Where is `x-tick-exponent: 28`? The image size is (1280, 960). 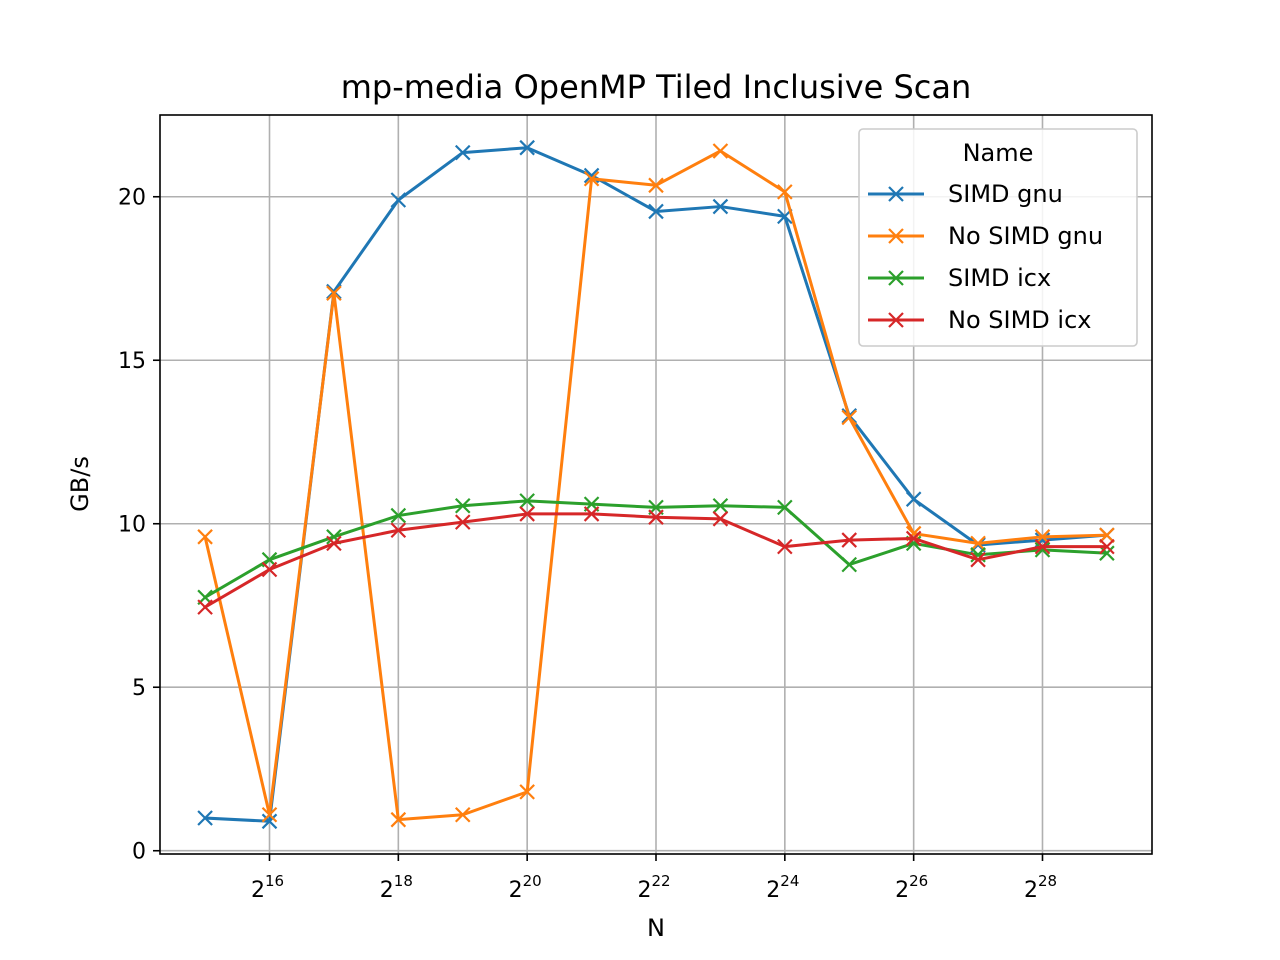 x-tick-exponent: 28 is located at coordinates (1047, 881).